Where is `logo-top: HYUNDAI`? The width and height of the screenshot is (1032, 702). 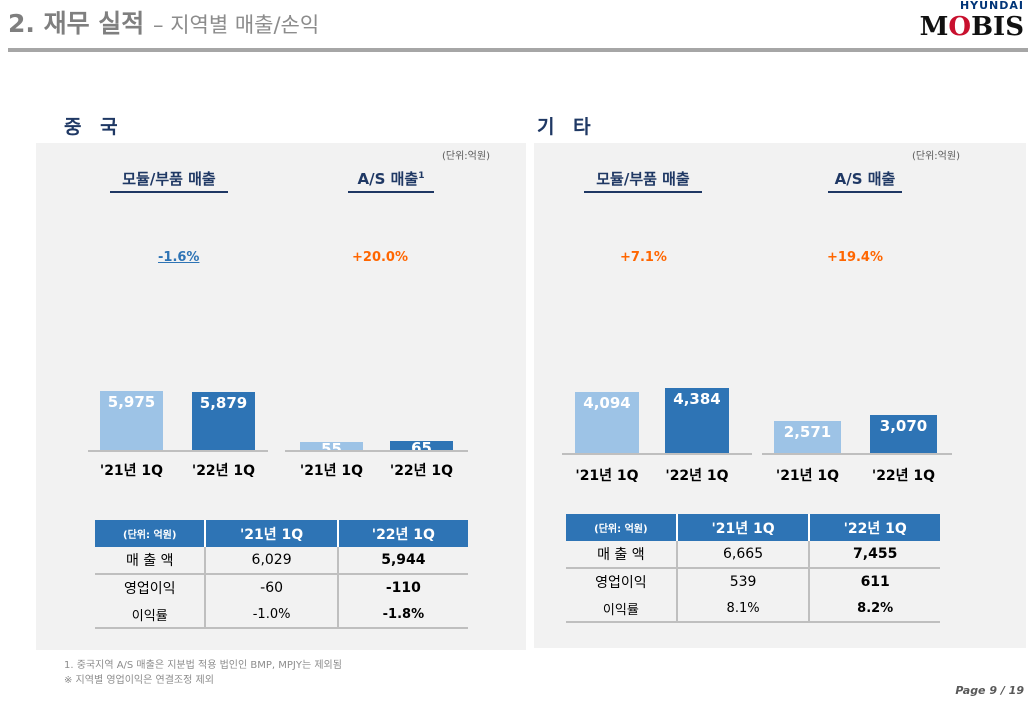 logo-top: HYUNDAI is located at coordinates (991, 6).